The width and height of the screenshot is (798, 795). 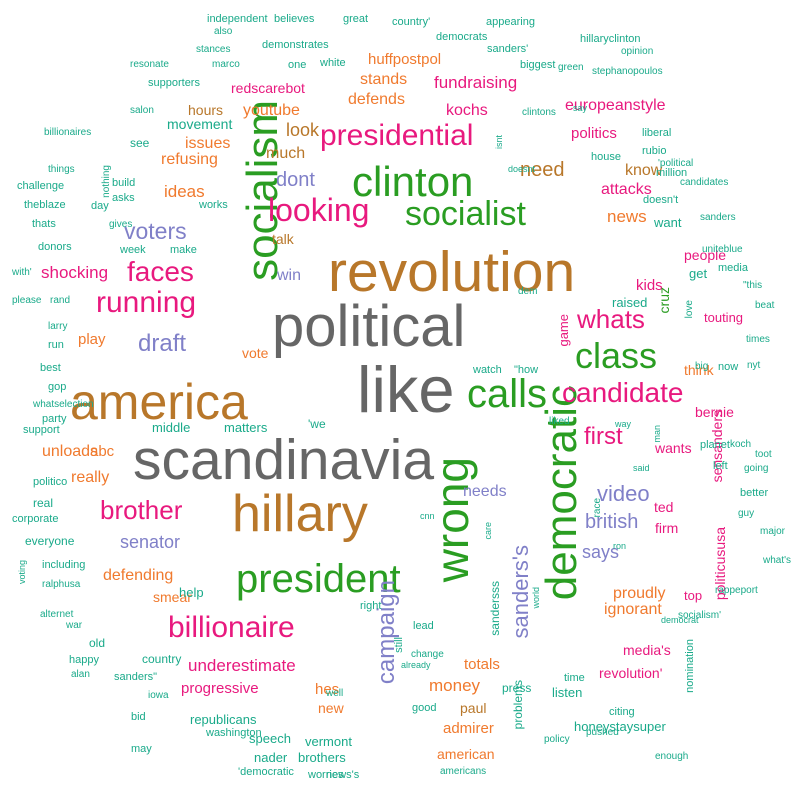 What do you see at coordinates (74, 625) in the screenshot?
I see `cloud-word: war` at bounding box center [74, 625].